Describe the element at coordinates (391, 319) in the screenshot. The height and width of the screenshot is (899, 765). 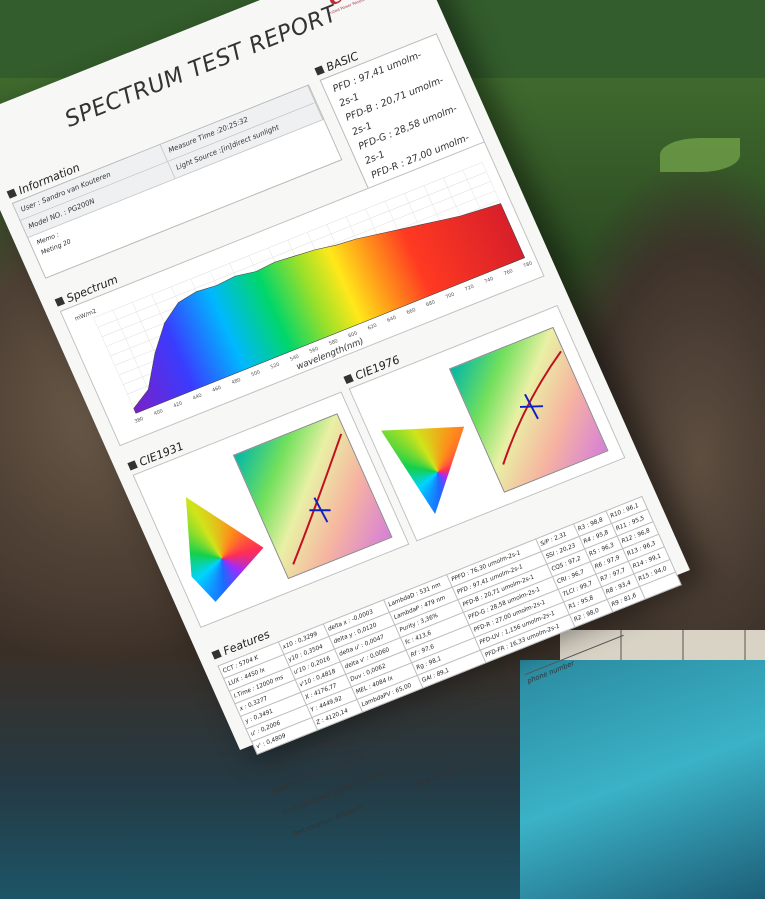
I see `x-tick-label: 640` at that location.